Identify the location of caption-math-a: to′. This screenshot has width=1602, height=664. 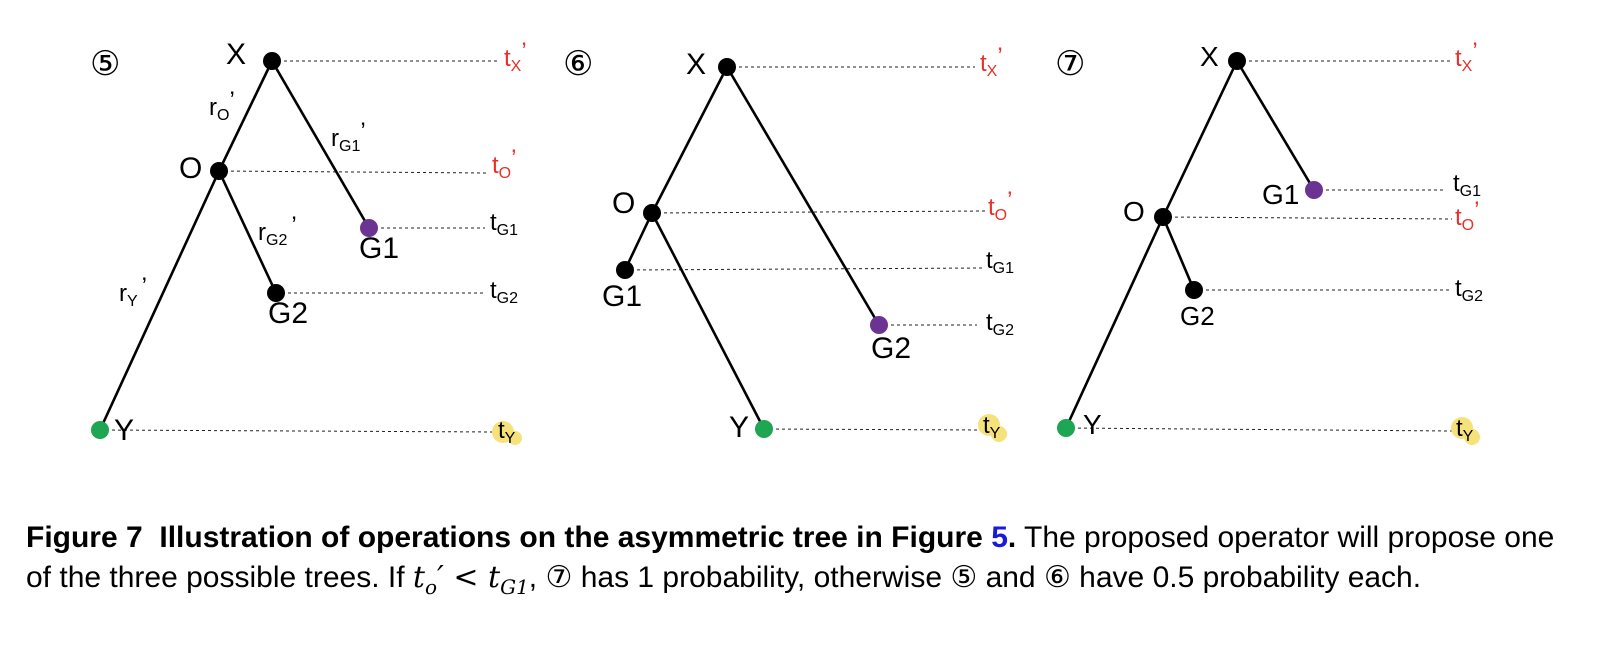
(428, 579).